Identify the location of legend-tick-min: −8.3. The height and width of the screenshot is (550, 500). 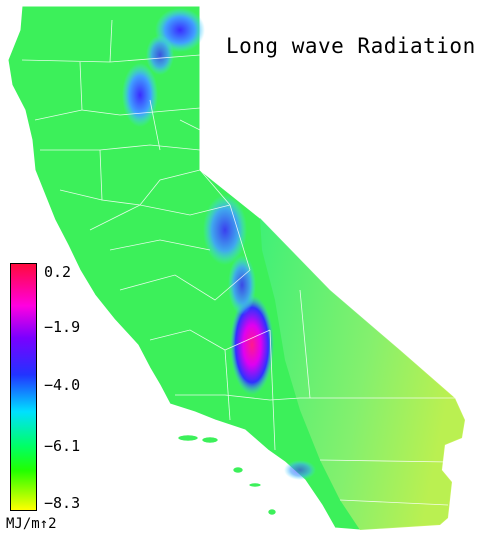
(62, 503).